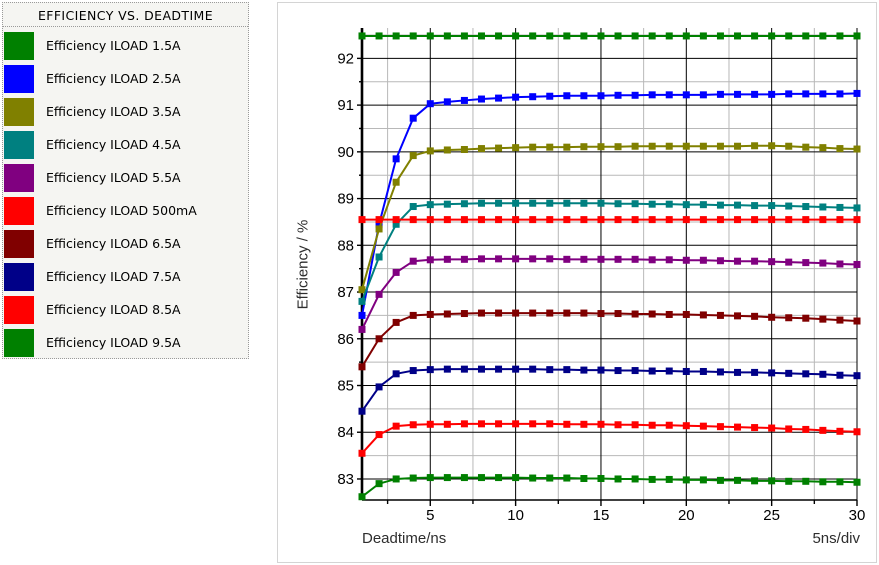  I want to click on series-efficiency-iload-7-5a, so click(609, 390).